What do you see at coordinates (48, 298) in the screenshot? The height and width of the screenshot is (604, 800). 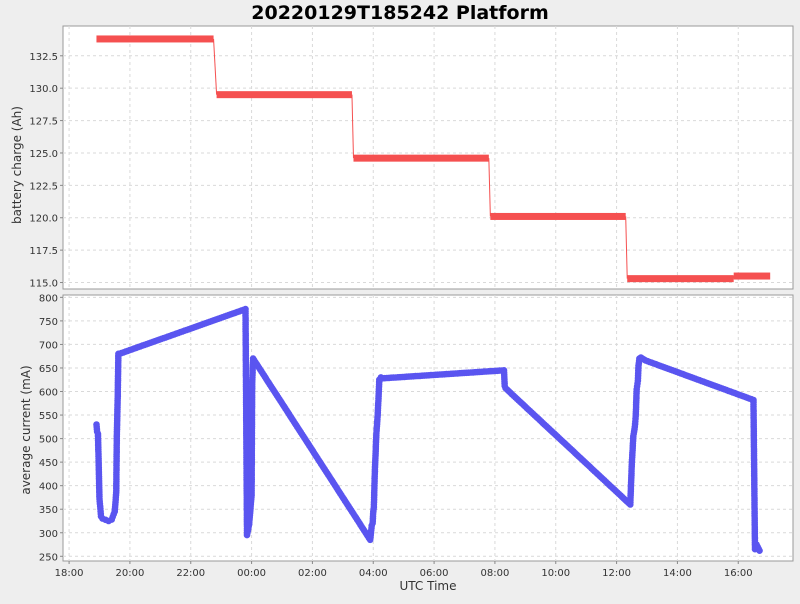 I see `y-tick-label: 800` at bounding box center [48, 298].